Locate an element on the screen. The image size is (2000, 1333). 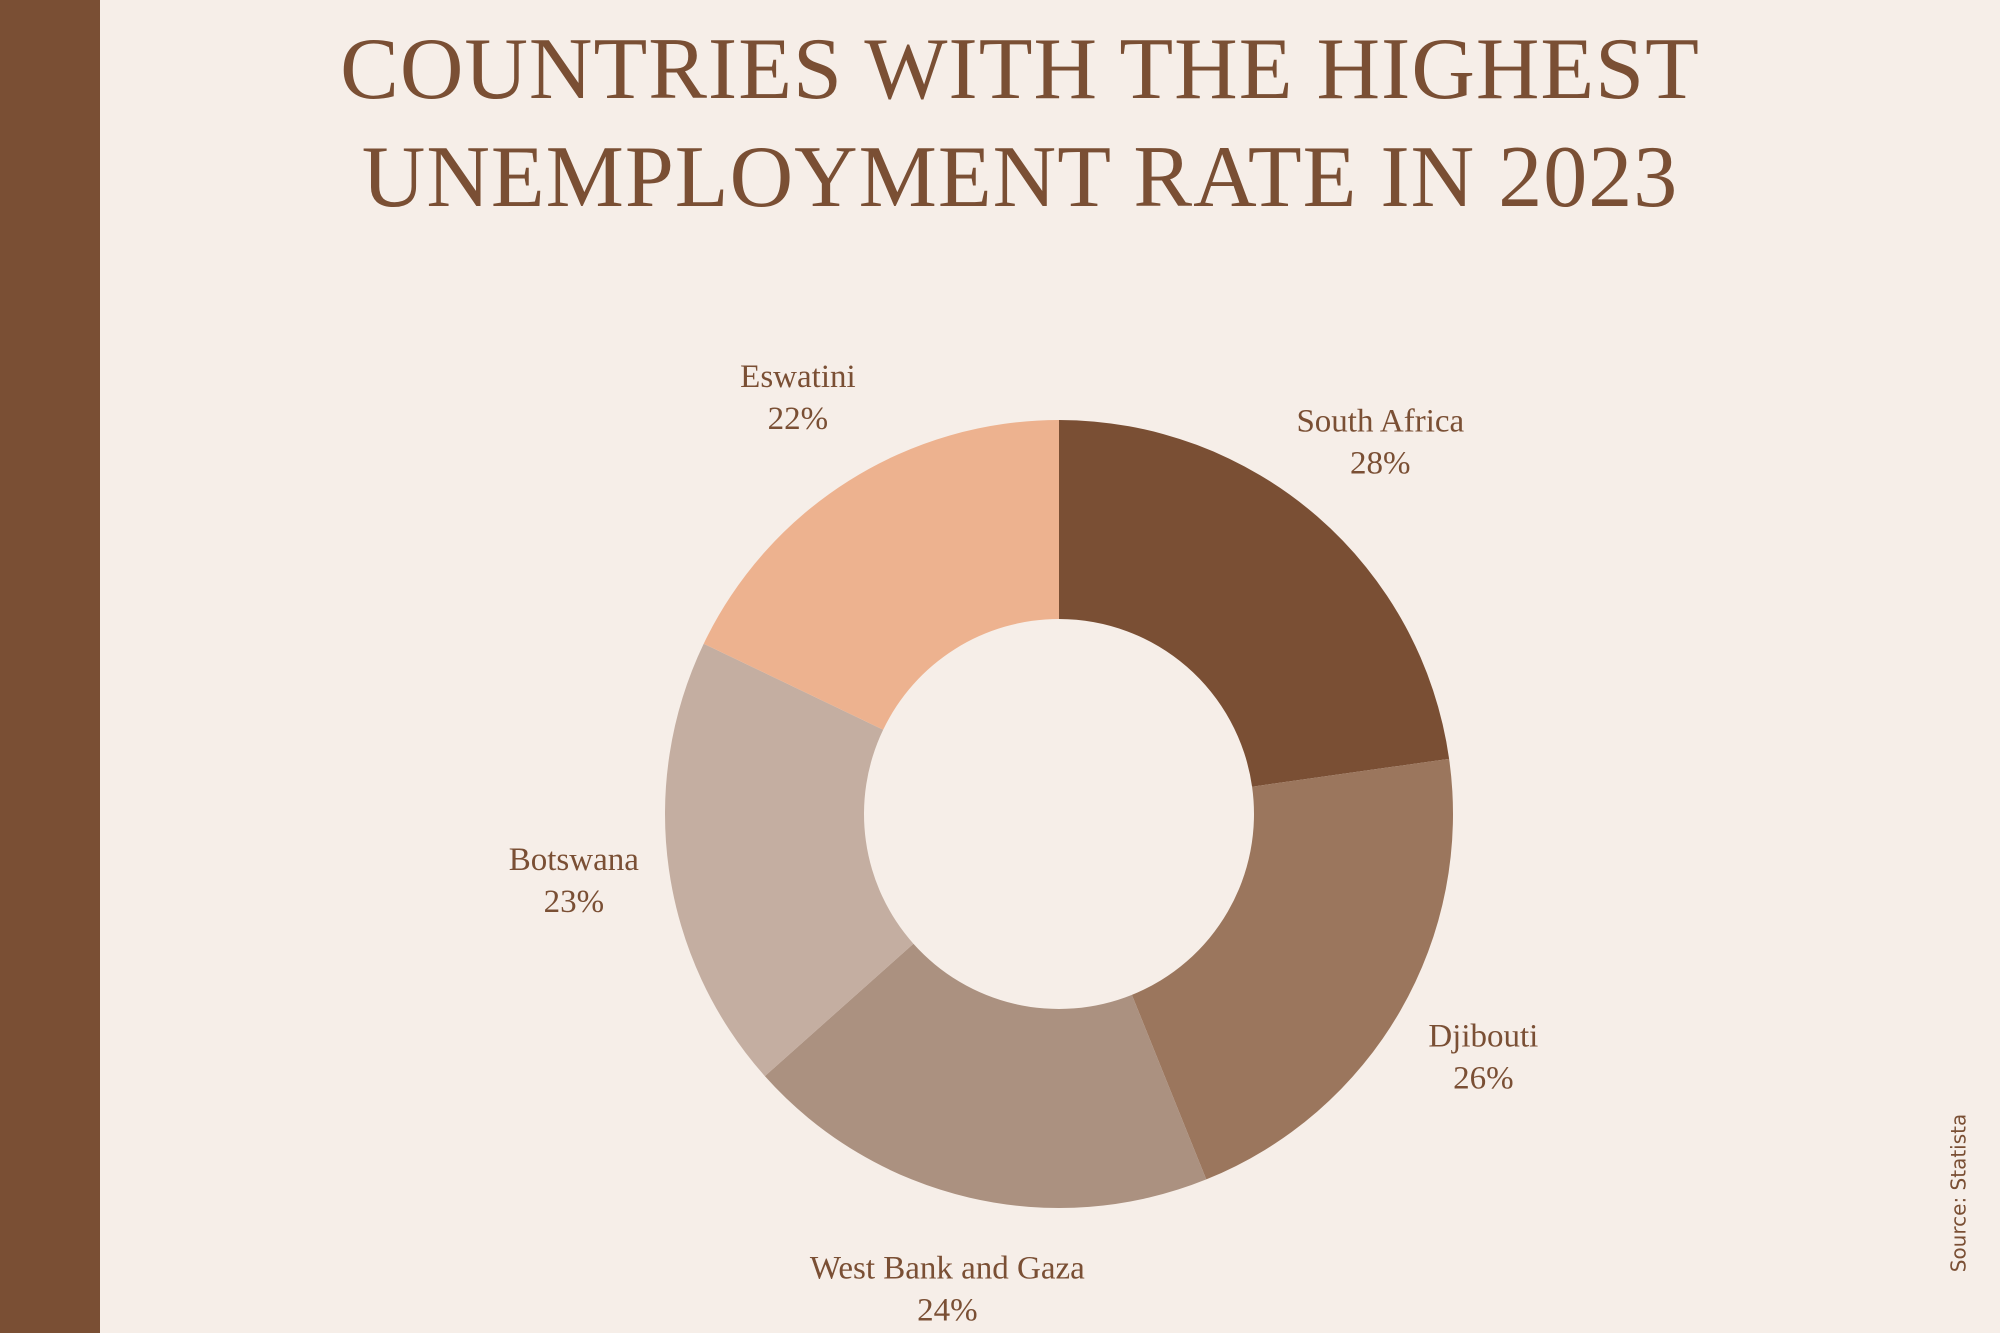
value-label: 22% is located at coordinates (798, 419).